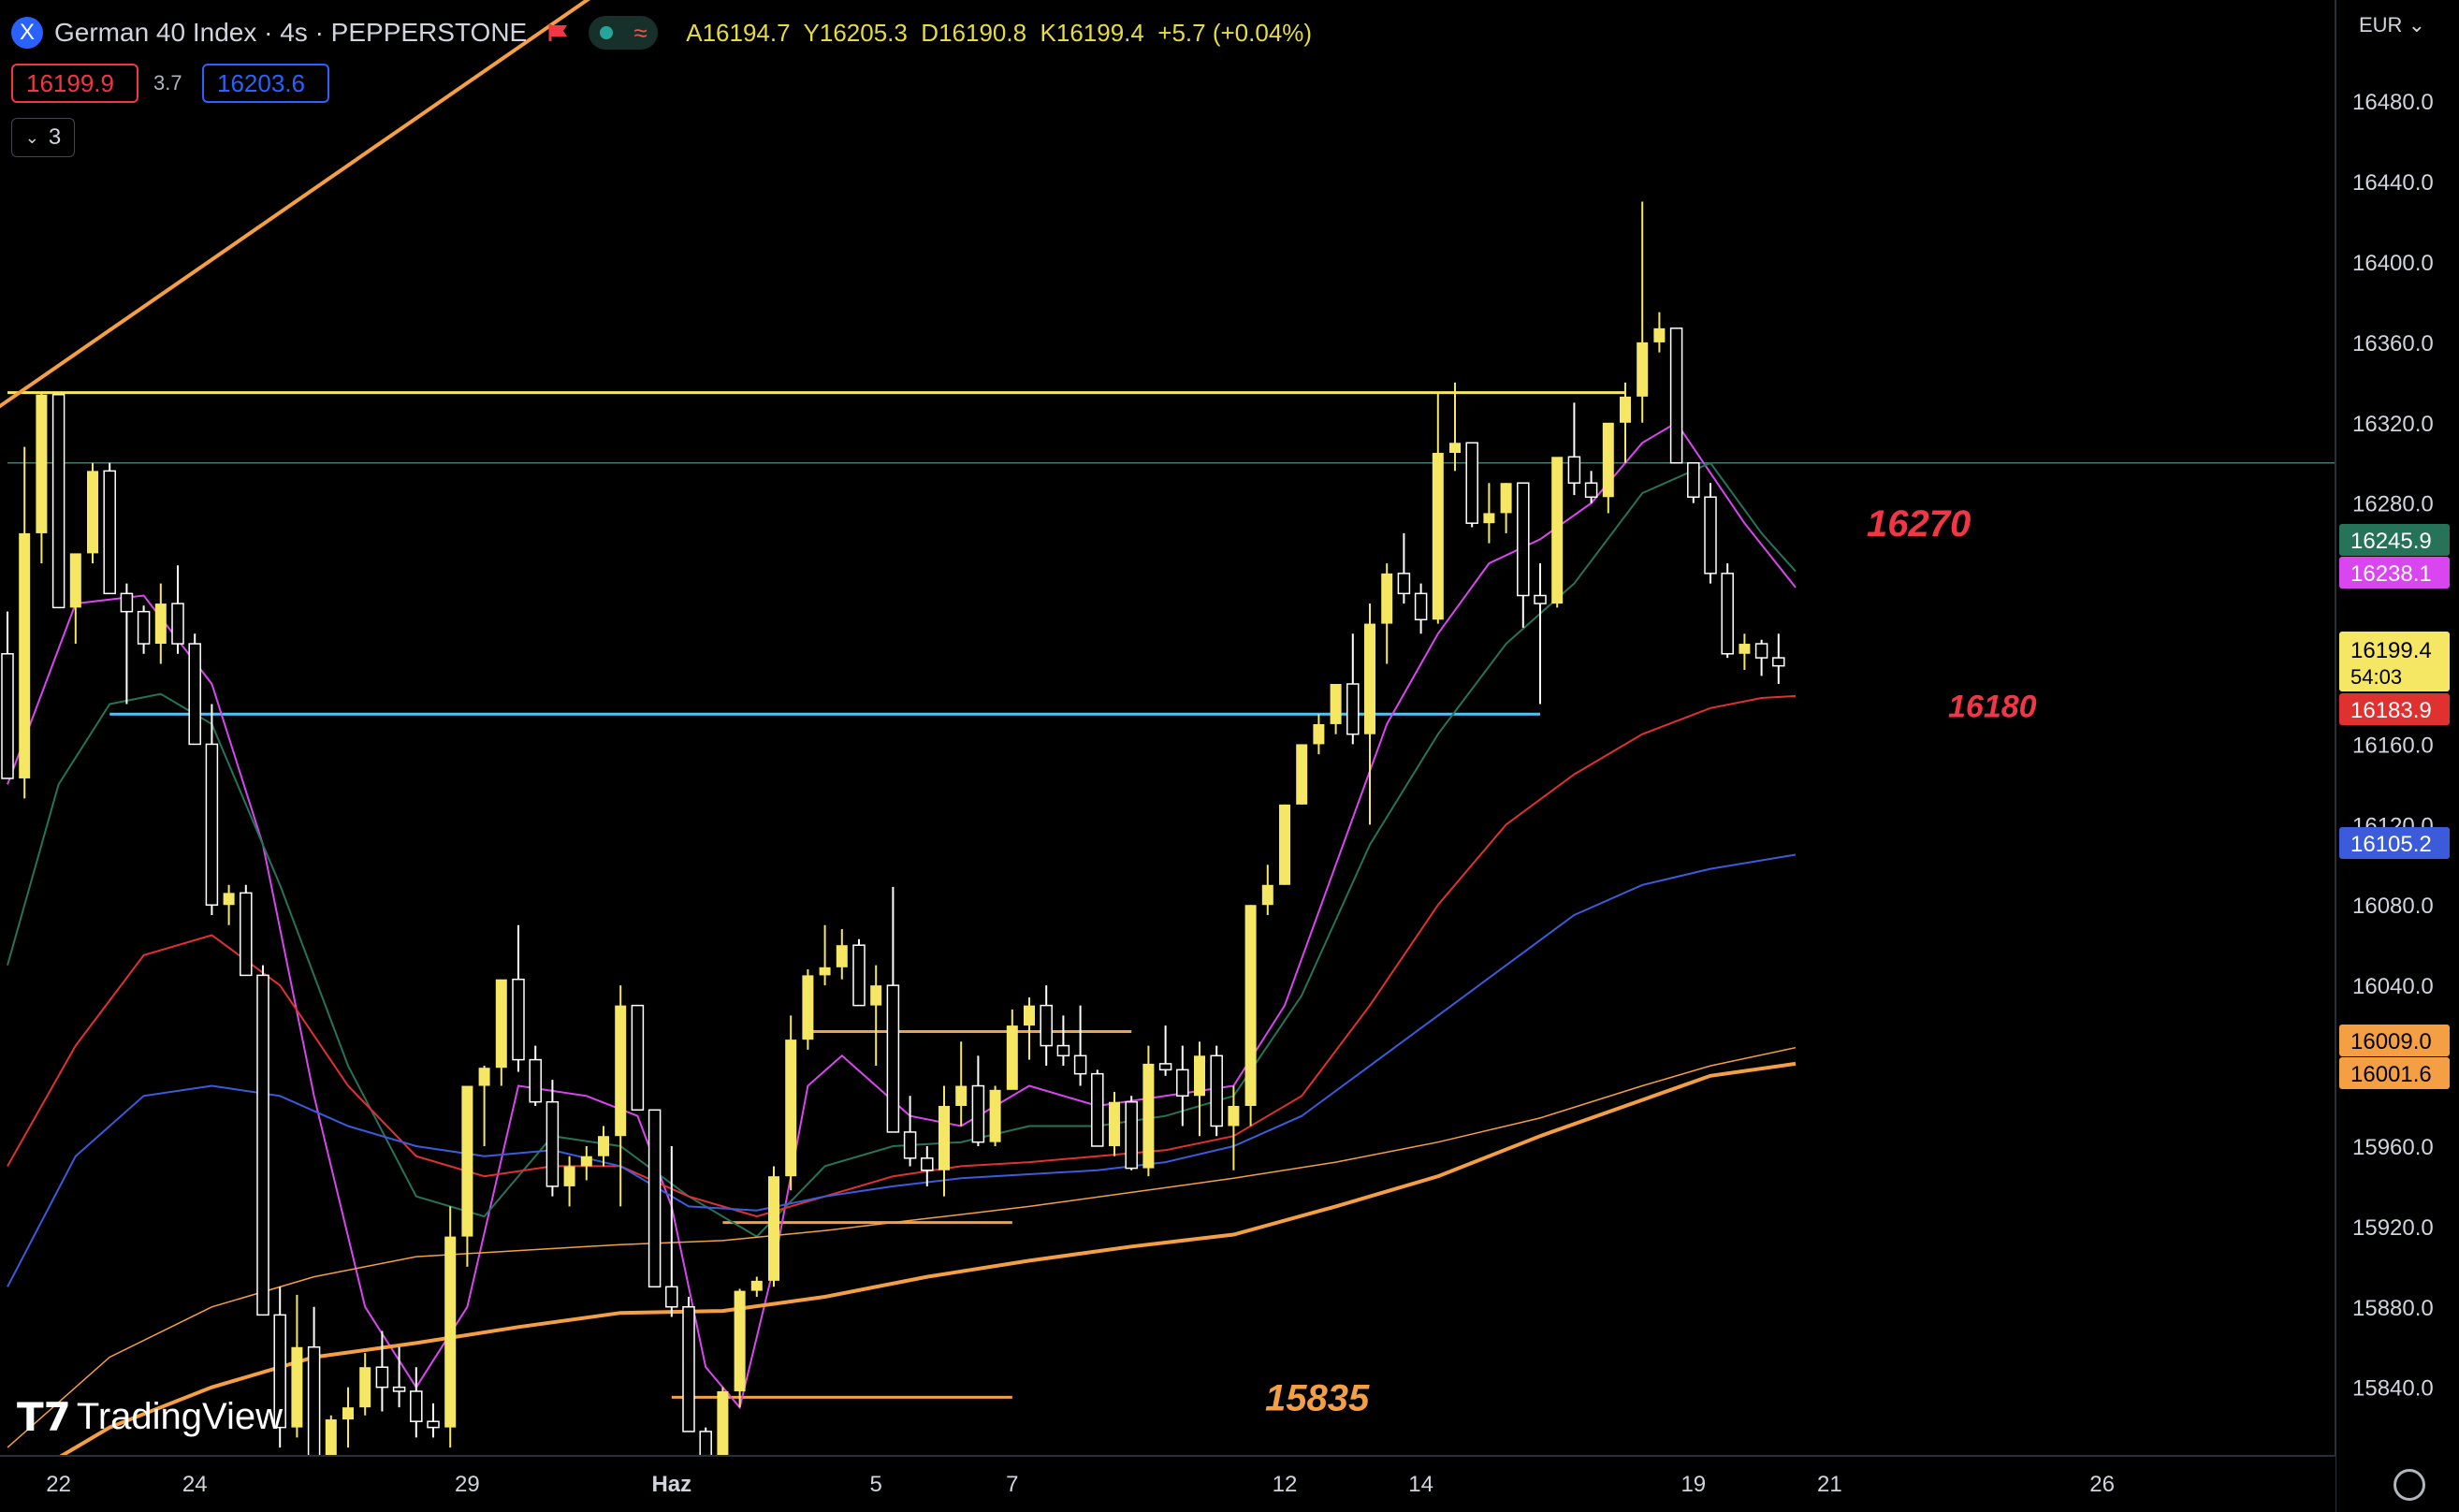 The image size is (2459, 1512). Describe the element at coordinates (2393, 505) in the screenshot. I see `y-tick-label: 16280.0` at that location.